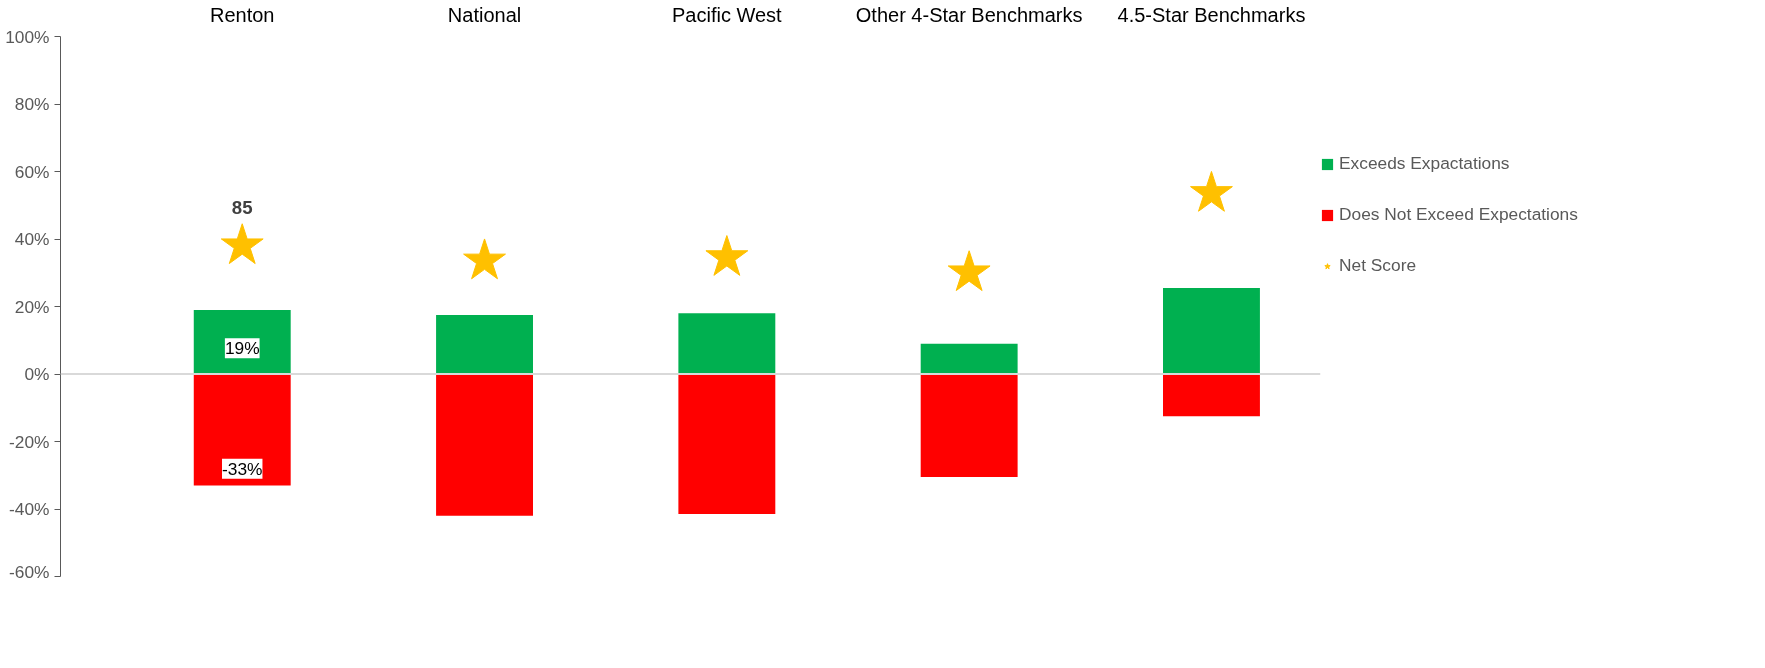 Image resolution: width=1765 pixels, height=668 pixels. What do you see at coordinates (242, 208) in the screenshot?
I see `annotation: 85` at bounding box center [242, 208].